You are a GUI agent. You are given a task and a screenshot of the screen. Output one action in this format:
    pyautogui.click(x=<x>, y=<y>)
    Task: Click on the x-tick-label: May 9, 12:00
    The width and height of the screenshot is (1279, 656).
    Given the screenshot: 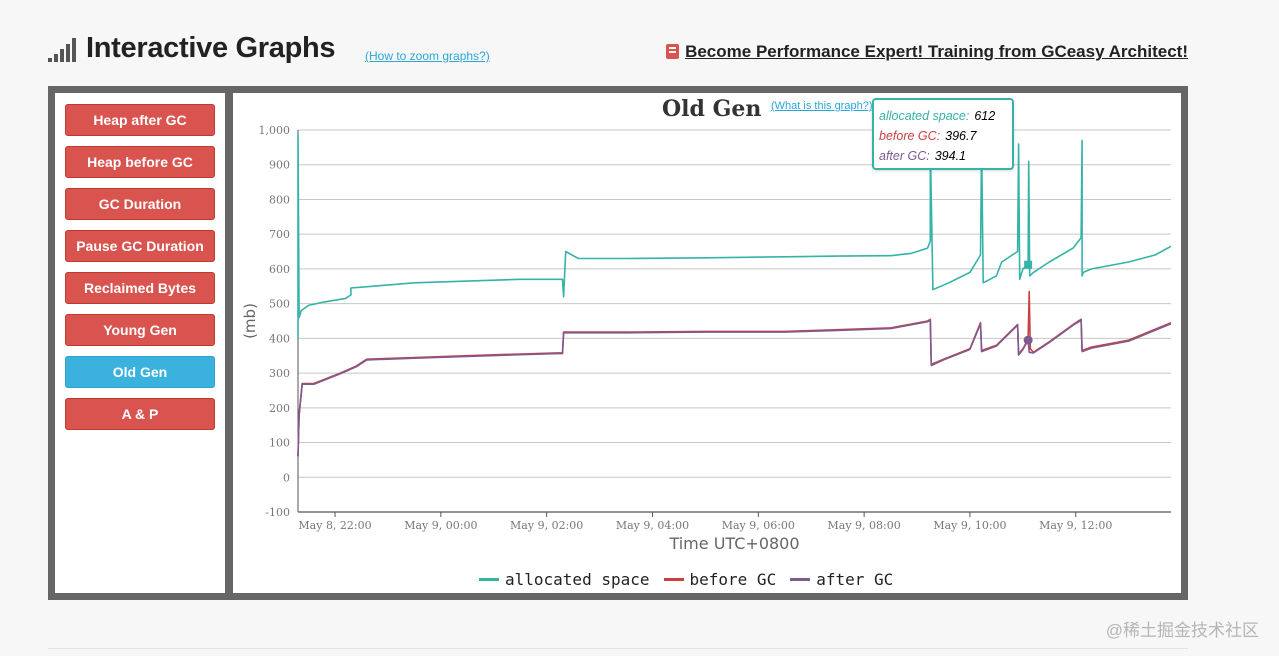 What is the action you would take?
    pyautogui.click(x=1075, y=525)
    